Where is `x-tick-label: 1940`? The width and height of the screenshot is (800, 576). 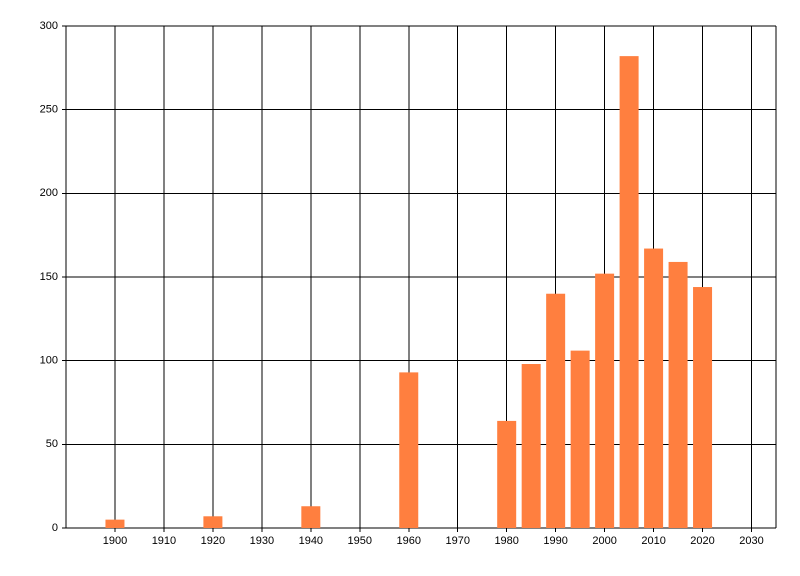
x-tick-label: 1940 is located at coordinates (311, 541).